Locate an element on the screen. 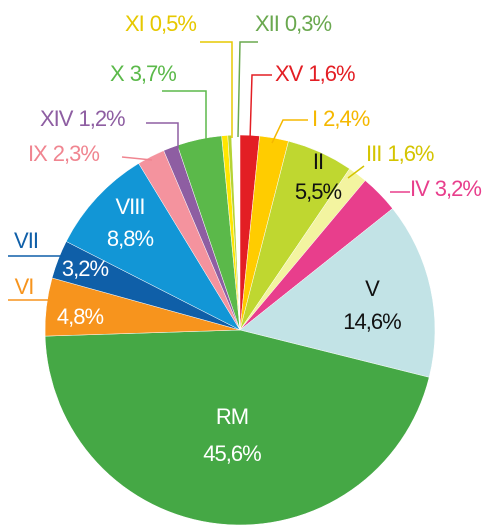  slice-name: XI is located at coordinates (134, 23).